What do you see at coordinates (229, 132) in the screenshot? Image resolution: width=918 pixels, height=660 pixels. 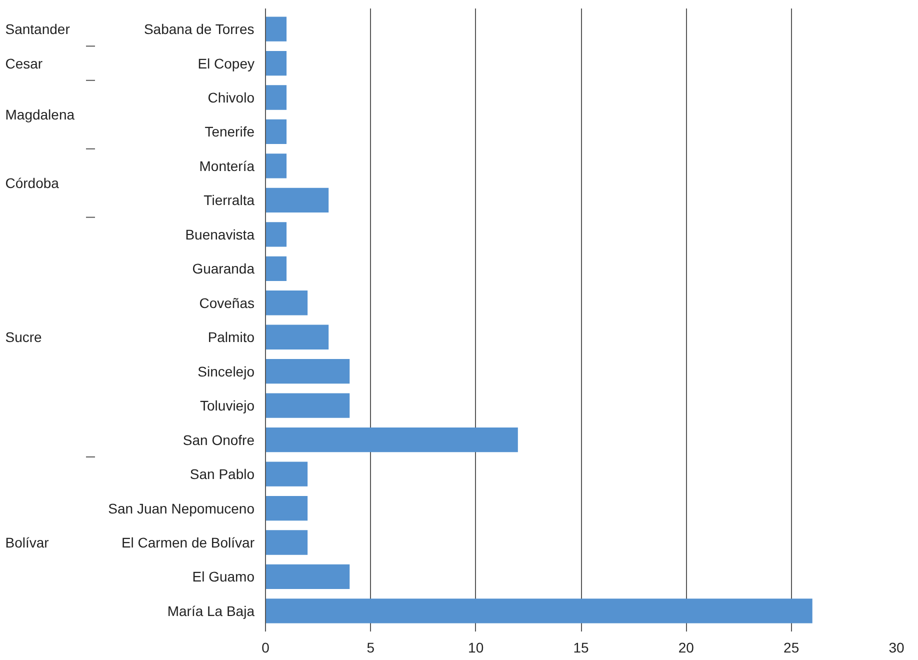 I see `y-tick-label: Tenerife` at bounding box center [229, 132].